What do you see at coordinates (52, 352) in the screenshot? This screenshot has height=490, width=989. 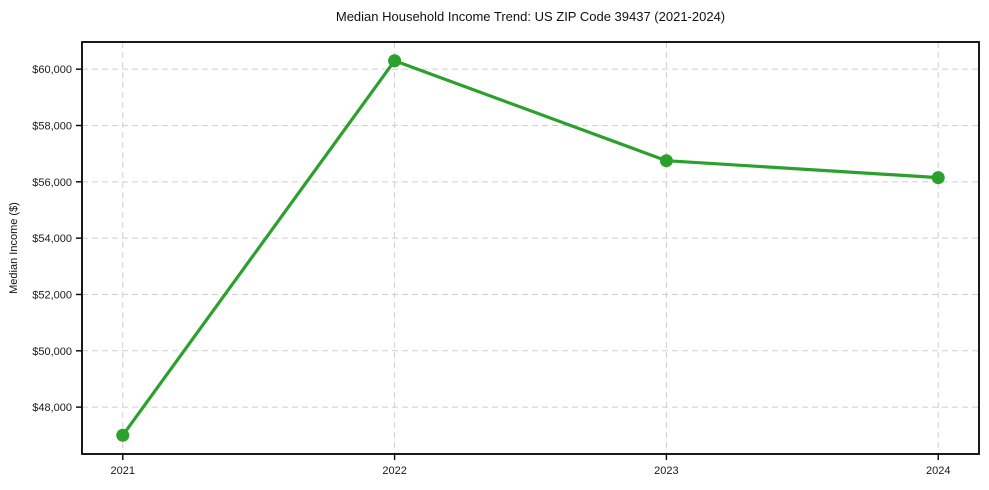 I see `y-tick-label: $50,000` at bounding box center [52, 352].